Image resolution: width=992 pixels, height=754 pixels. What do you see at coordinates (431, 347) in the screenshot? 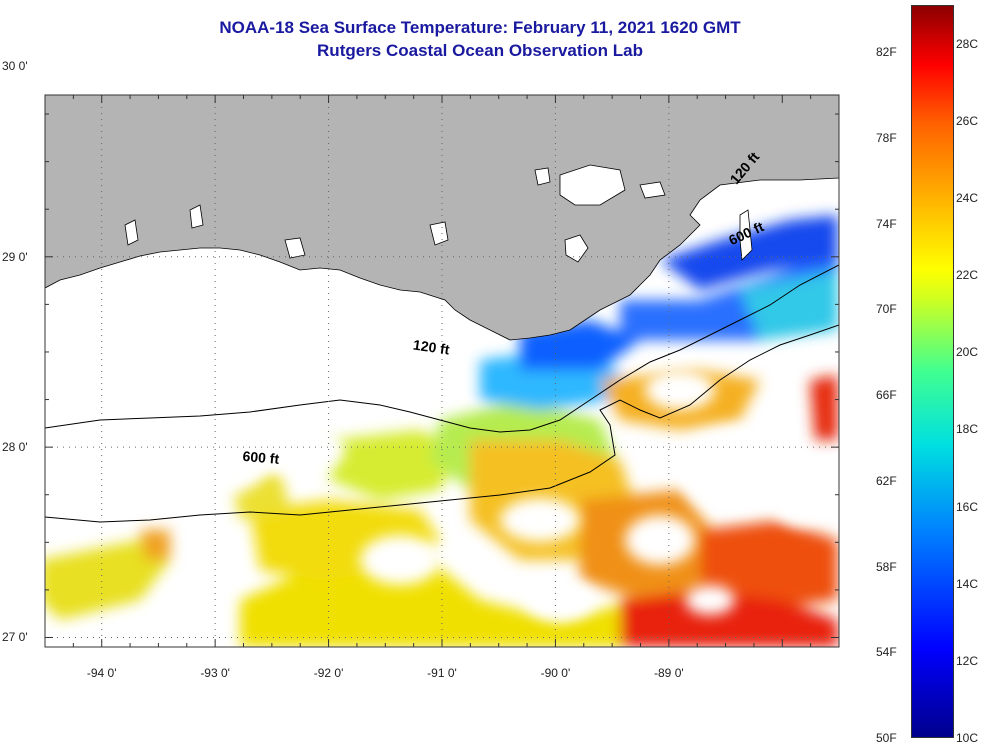
I see `isobath-label: 120 ft` at bounding box center [431, 347].